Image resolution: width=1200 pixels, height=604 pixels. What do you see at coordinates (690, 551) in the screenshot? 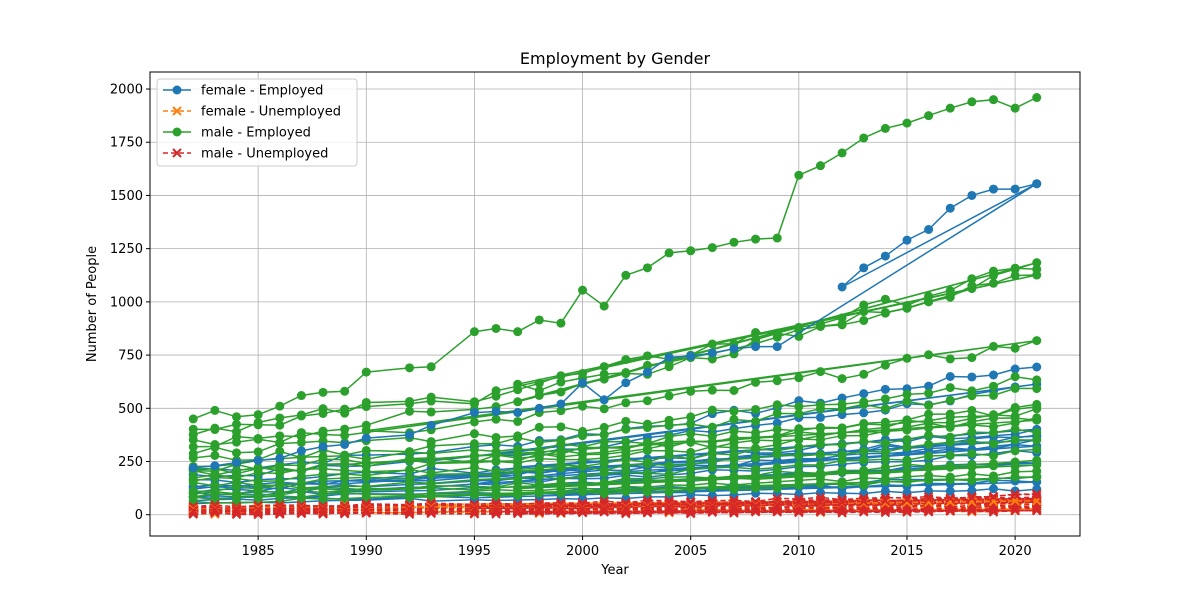
I see `x-tick-label: 2005` at bounding box center [690, 551].